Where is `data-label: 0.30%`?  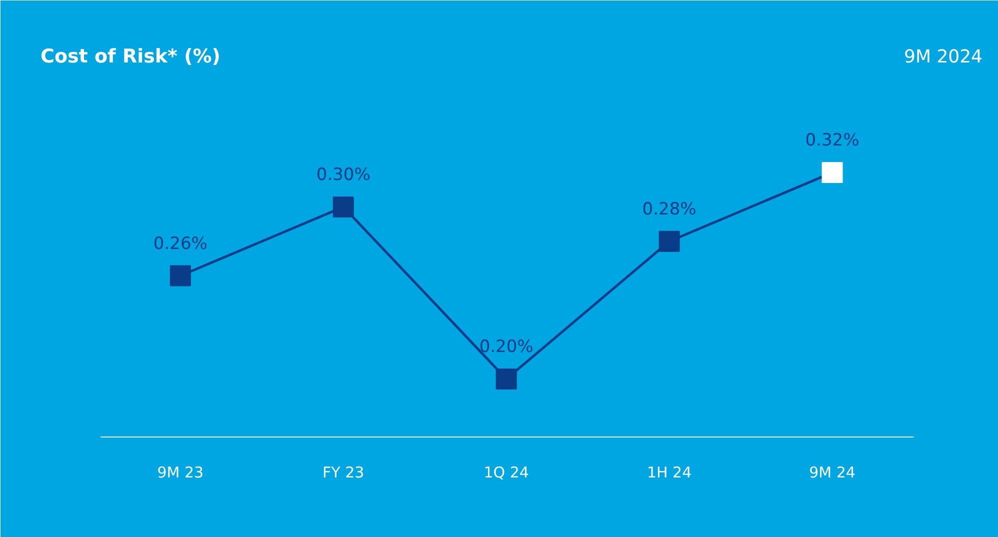 data-label: 0.30% is located at coordinates (343, 174).